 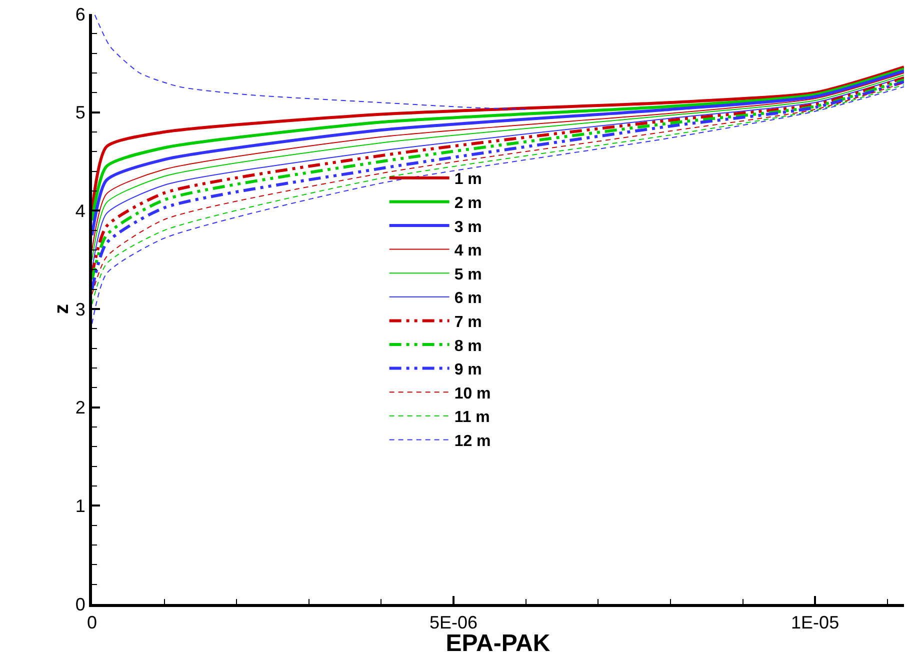 I want to click on legend-label: 1 m, so click(x=468, y=179).